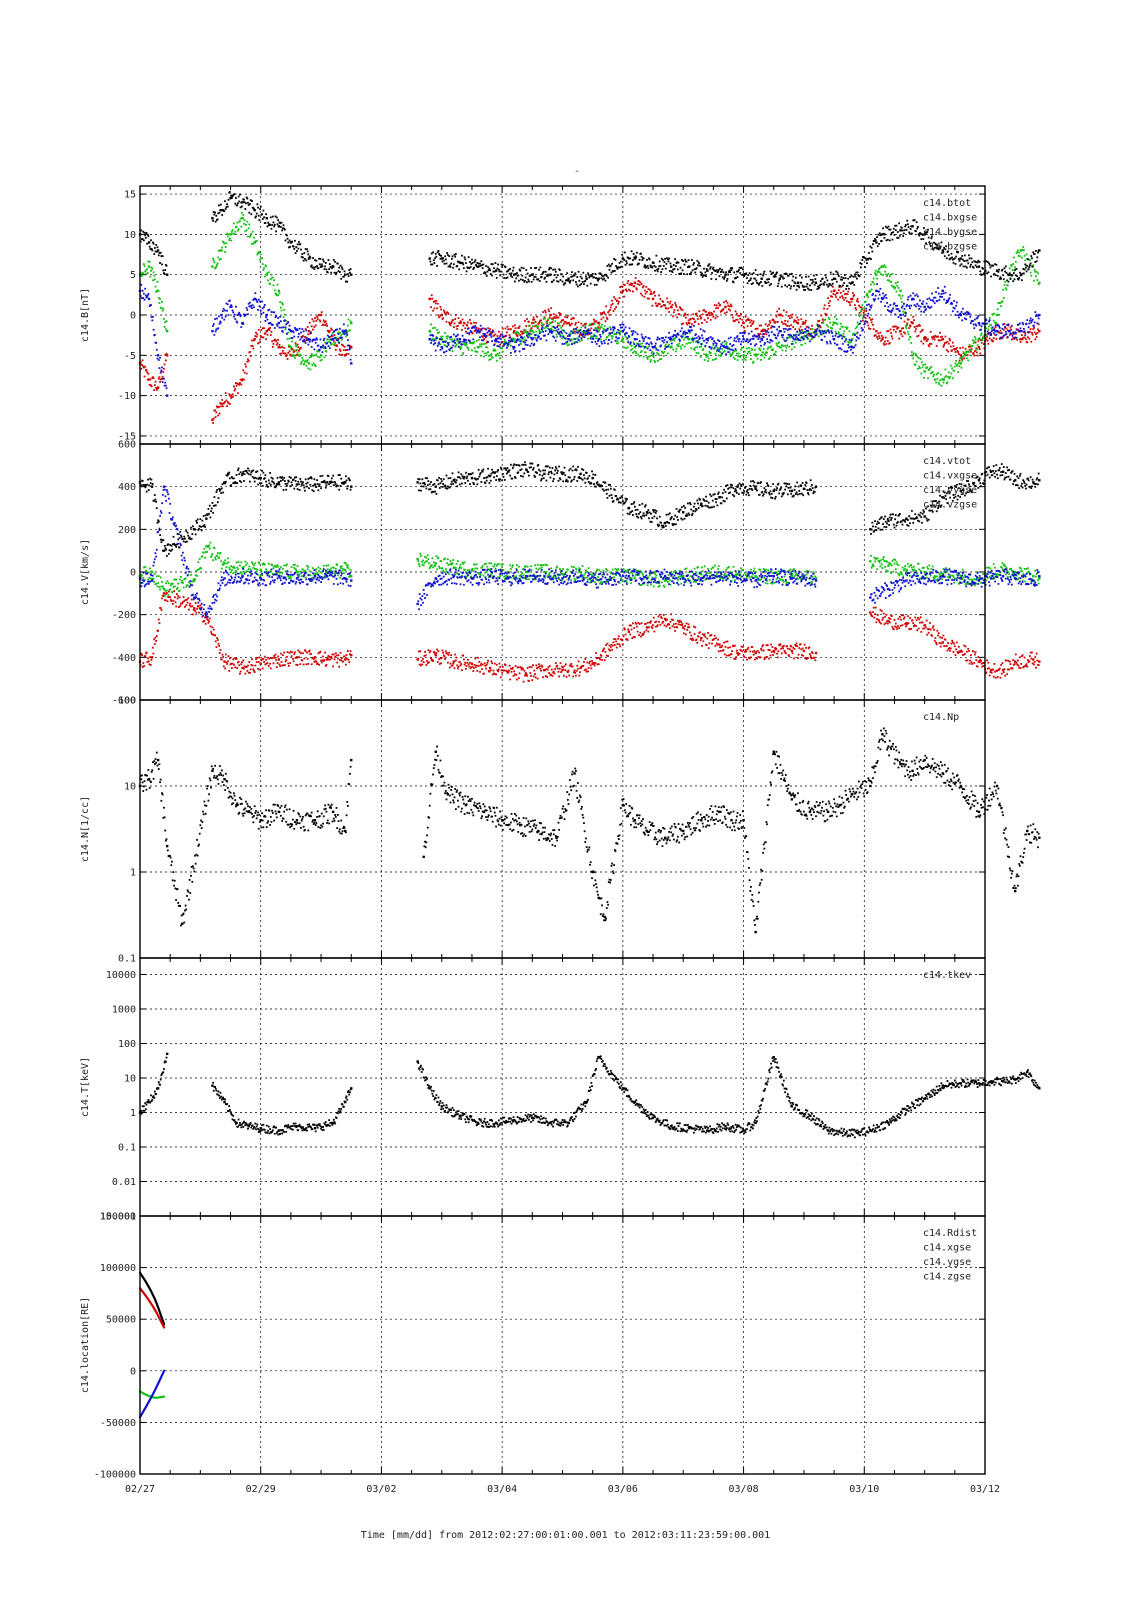  Describe the element at coordinates (589, 241) in the screenshot. I see `series-c14.btot` at that location.